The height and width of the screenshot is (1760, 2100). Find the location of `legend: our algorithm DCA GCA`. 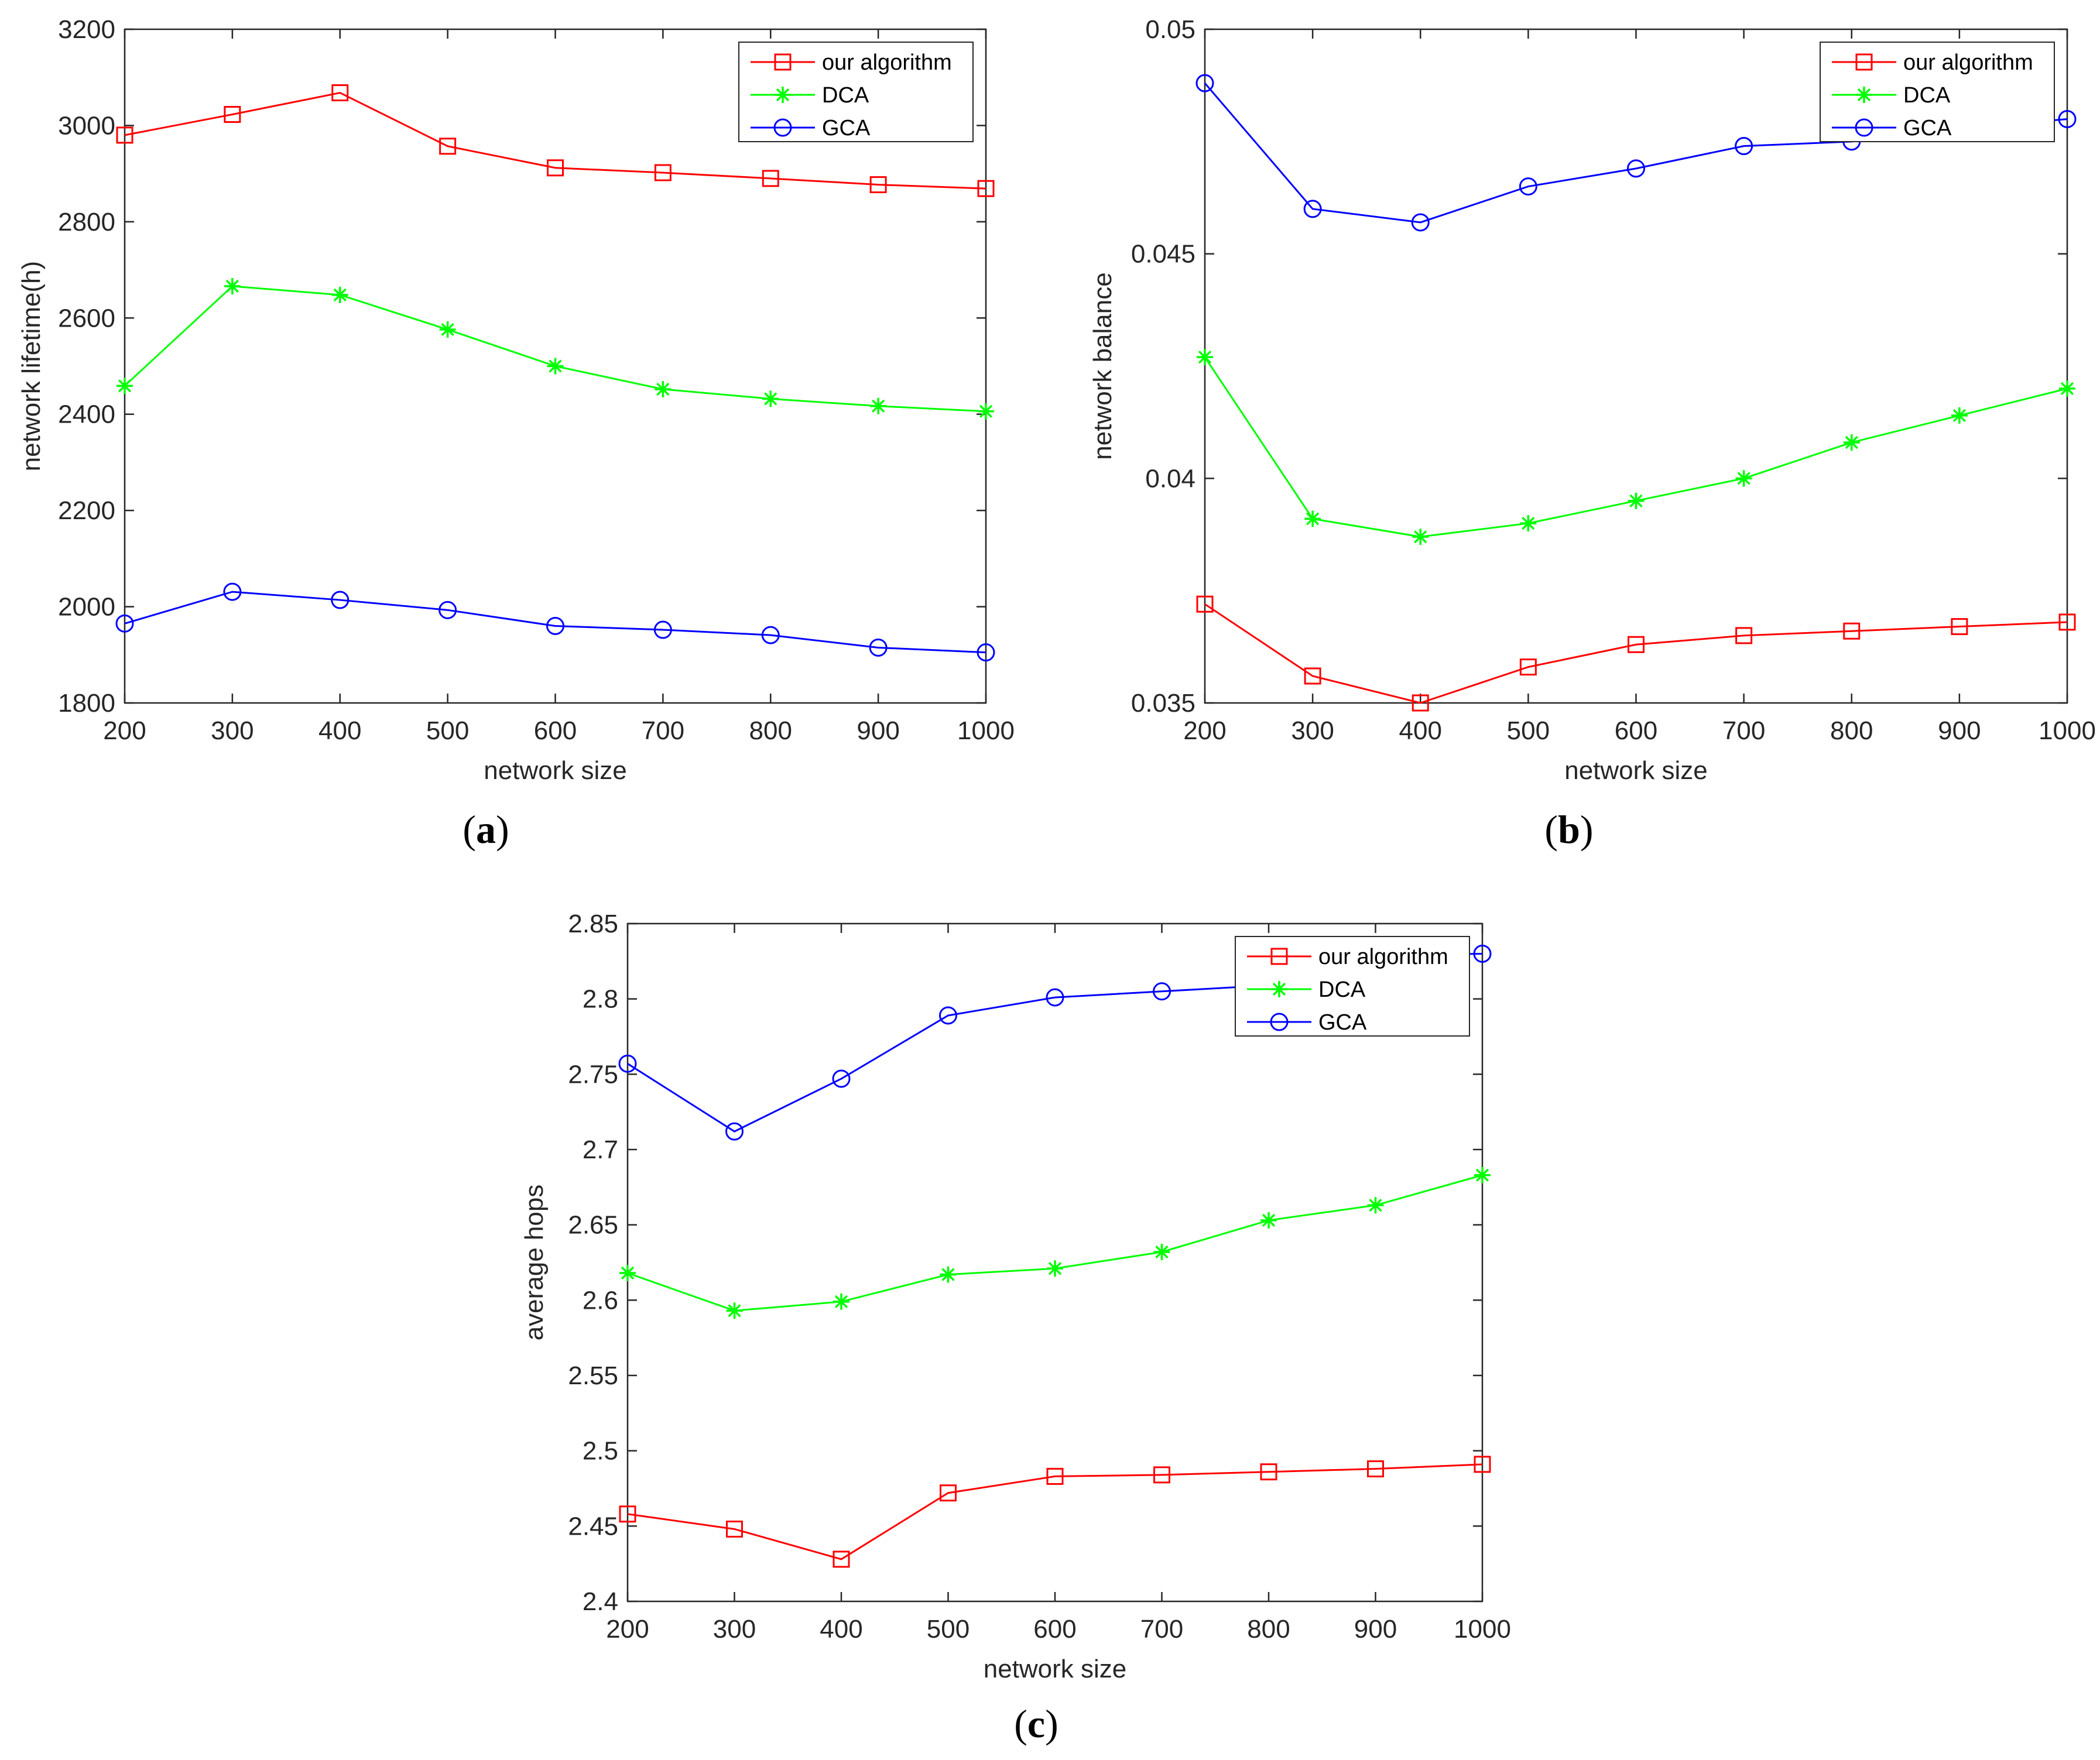

legend: our algorithm DCA GCA is located at coordinates (1937, 92).